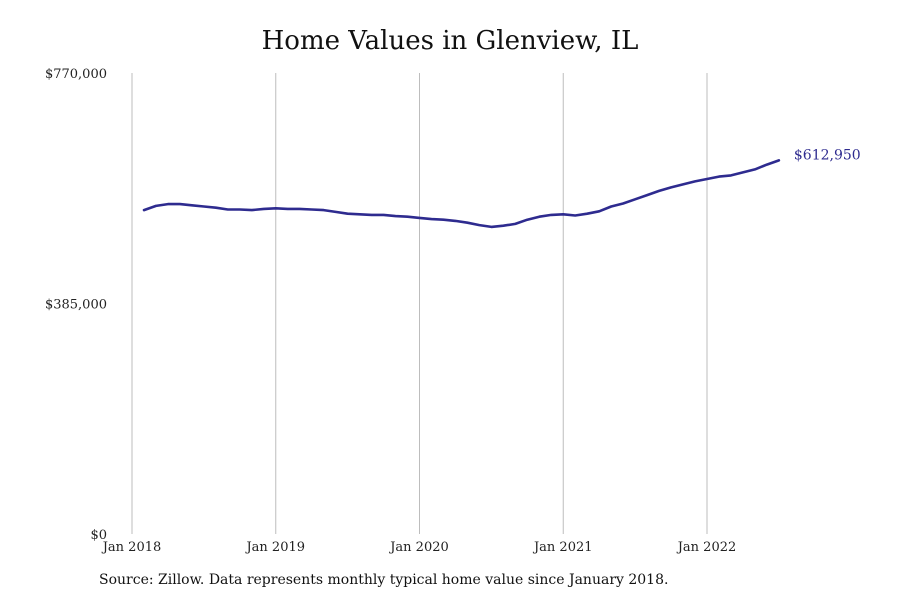 Image resolution: width=900 pixels, height=600 pixels. I want to click on end-value-label: $612,950, so click(827, 155).